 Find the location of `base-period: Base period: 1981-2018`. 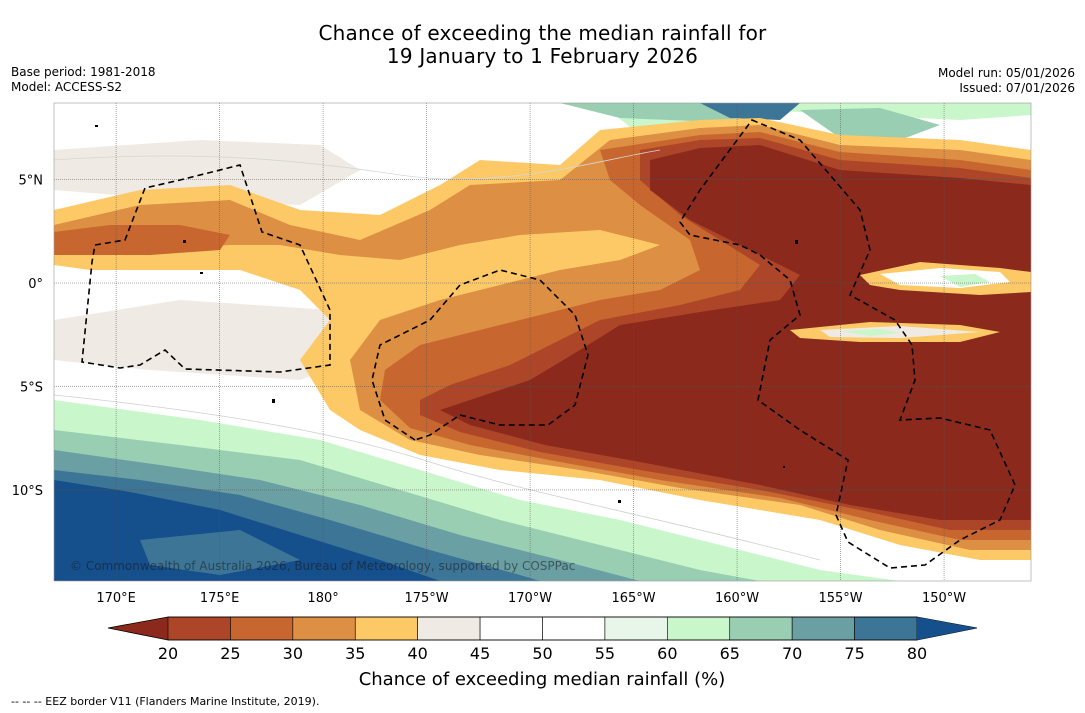

base-period: Base period: 1981-2018 is located at coordinates (83, 72).